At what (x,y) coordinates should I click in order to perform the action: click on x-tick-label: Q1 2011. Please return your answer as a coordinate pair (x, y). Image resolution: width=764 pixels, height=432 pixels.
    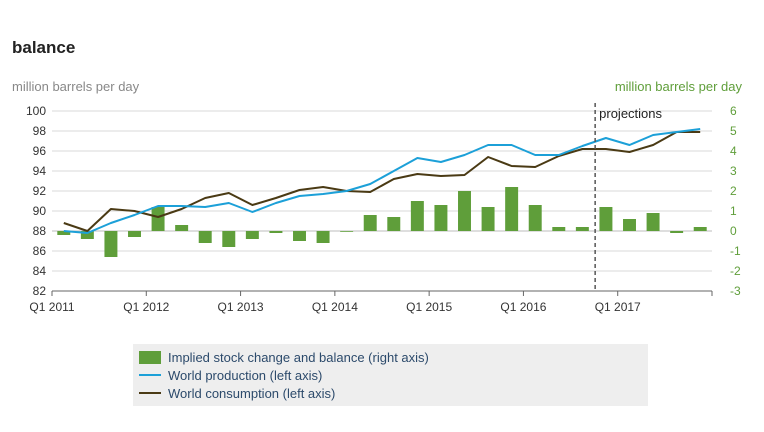
    Looking at the image, I should click on (51, 307).